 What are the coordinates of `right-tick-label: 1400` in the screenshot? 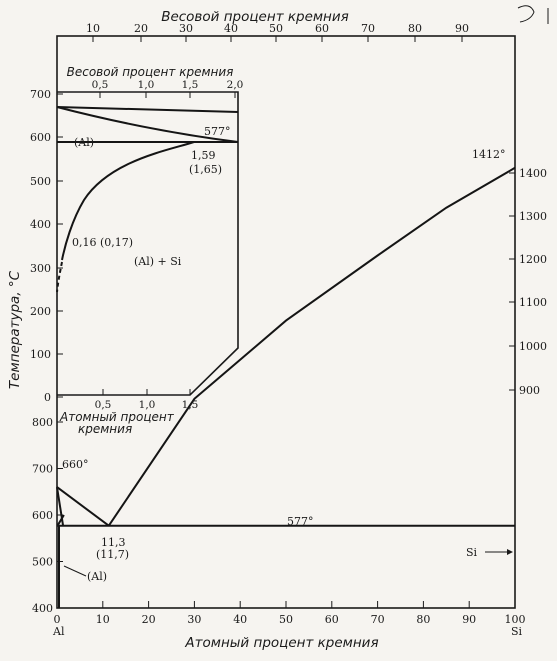 It's located at (533, 173).